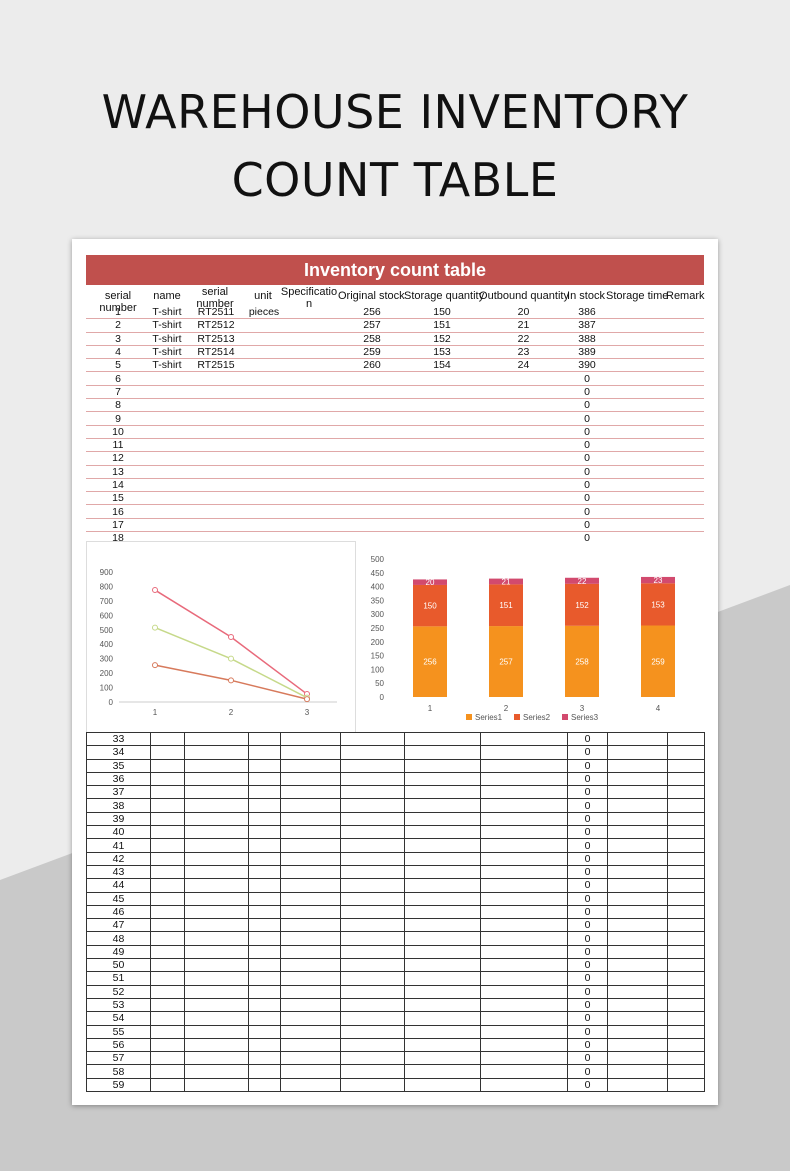  What do you see at coordinates (118, 858) in the screenshot?
I see `cell-no: 42` at bounding box center [118, 858].